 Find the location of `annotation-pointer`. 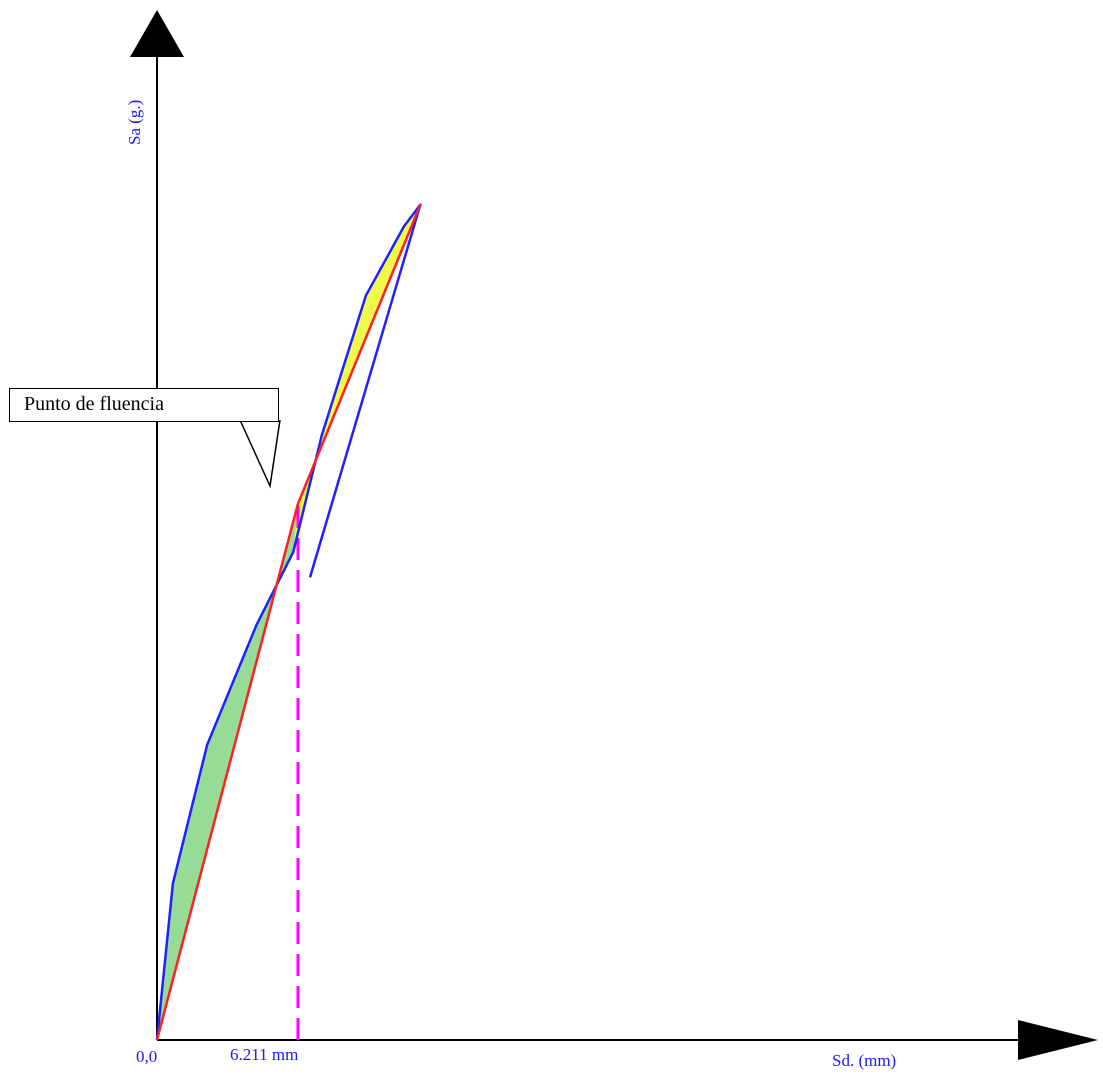

annotation-pointer is located at coordinates (260, 454).